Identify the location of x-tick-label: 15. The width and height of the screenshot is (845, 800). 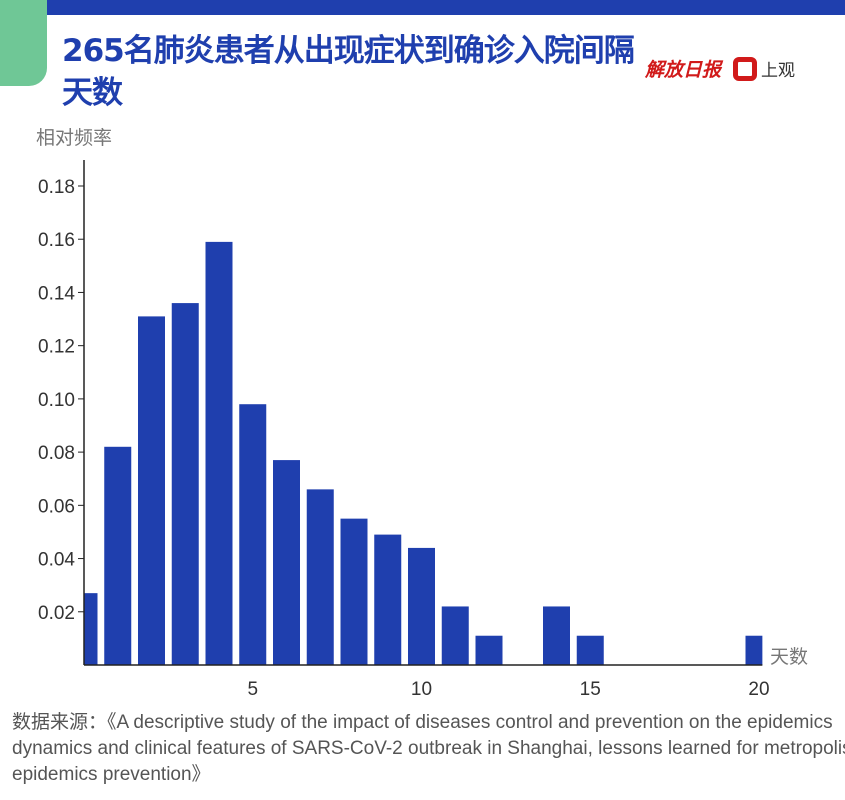
(590, 689).